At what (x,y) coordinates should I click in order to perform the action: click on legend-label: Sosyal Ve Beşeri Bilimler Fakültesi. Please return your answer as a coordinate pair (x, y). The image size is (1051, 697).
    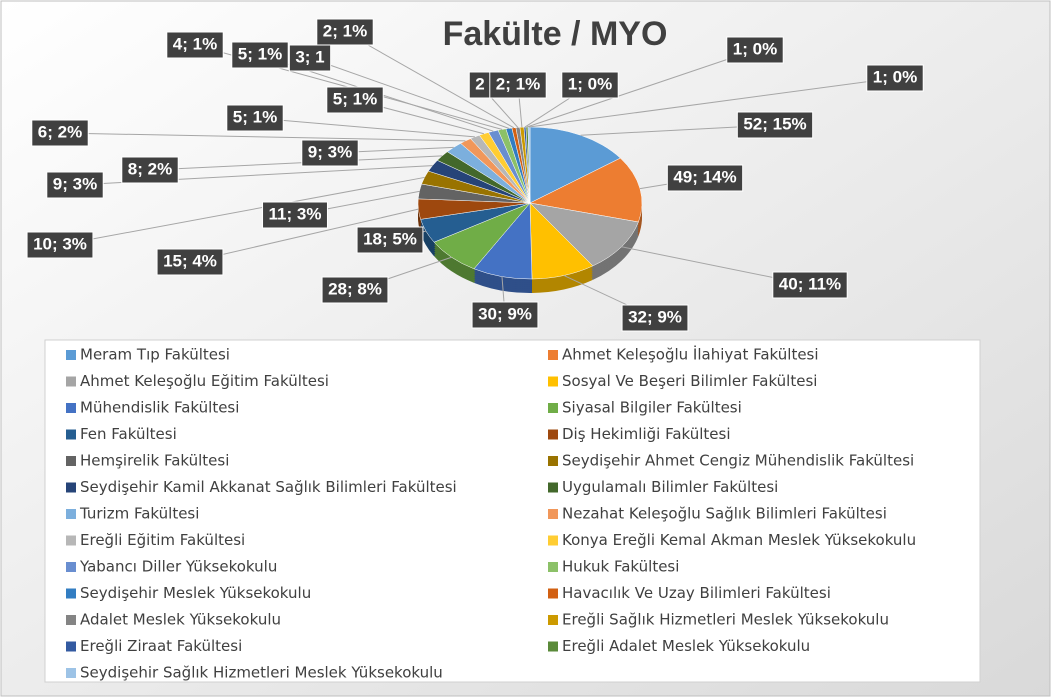
    Looking at the image, I should click on (689, 381).